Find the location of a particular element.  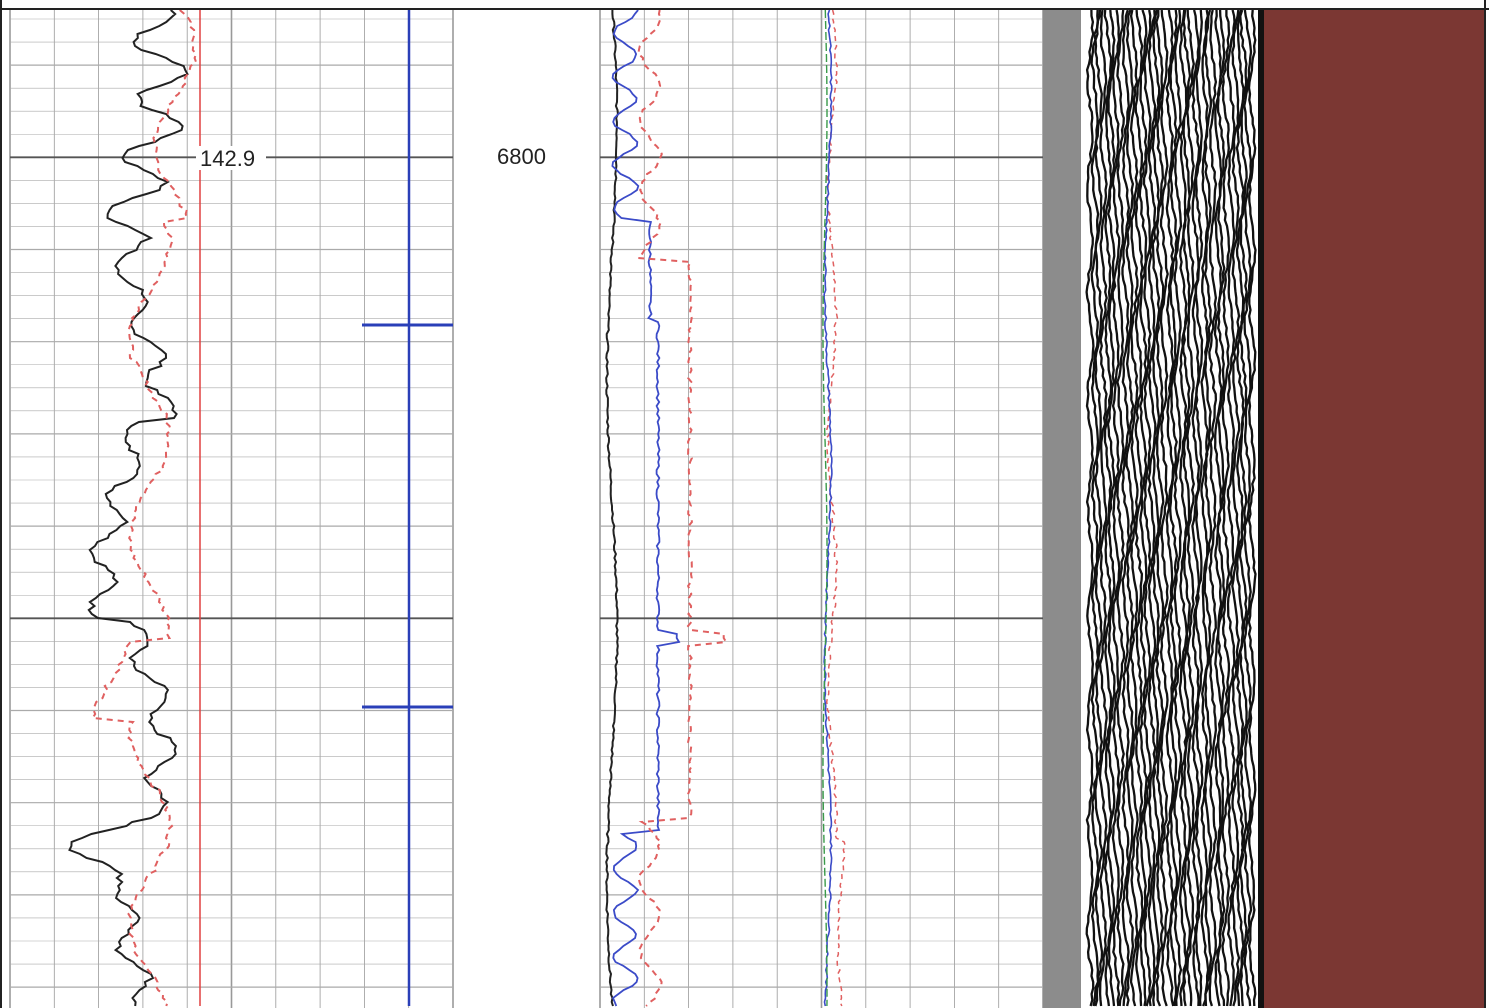

resistivity-micro-curve is located at coordinates (682, 508).